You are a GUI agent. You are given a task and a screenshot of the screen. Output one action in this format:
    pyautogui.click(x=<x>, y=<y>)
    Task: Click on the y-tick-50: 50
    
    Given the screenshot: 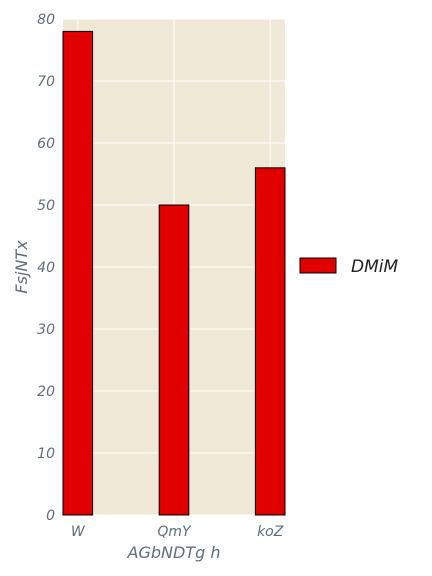 What is the action you would take?
    pyautogui.click(x=46, y=206)
    